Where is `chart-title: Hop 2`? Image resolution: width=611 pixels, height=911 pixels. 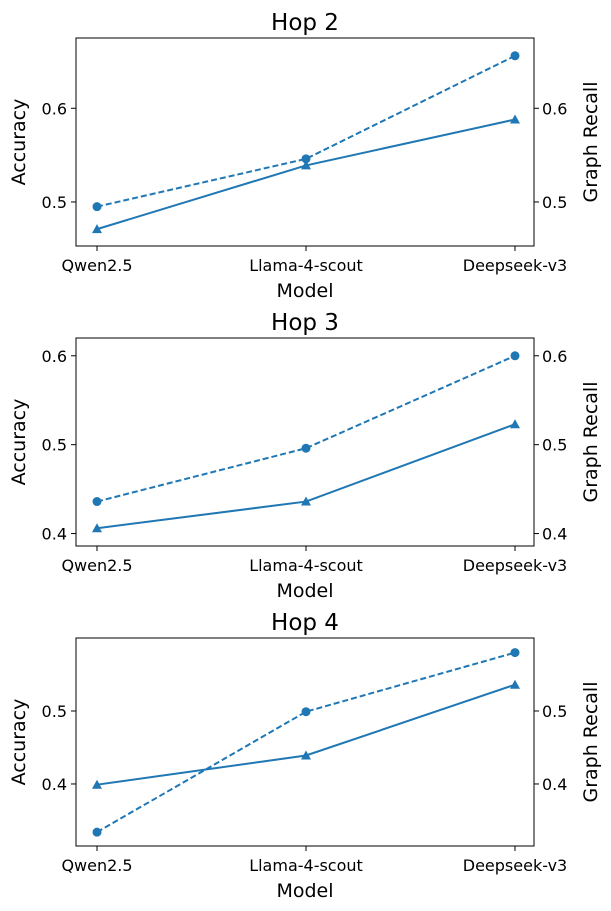 chart-title: Hop 2 is located at coordinates (305, 23).